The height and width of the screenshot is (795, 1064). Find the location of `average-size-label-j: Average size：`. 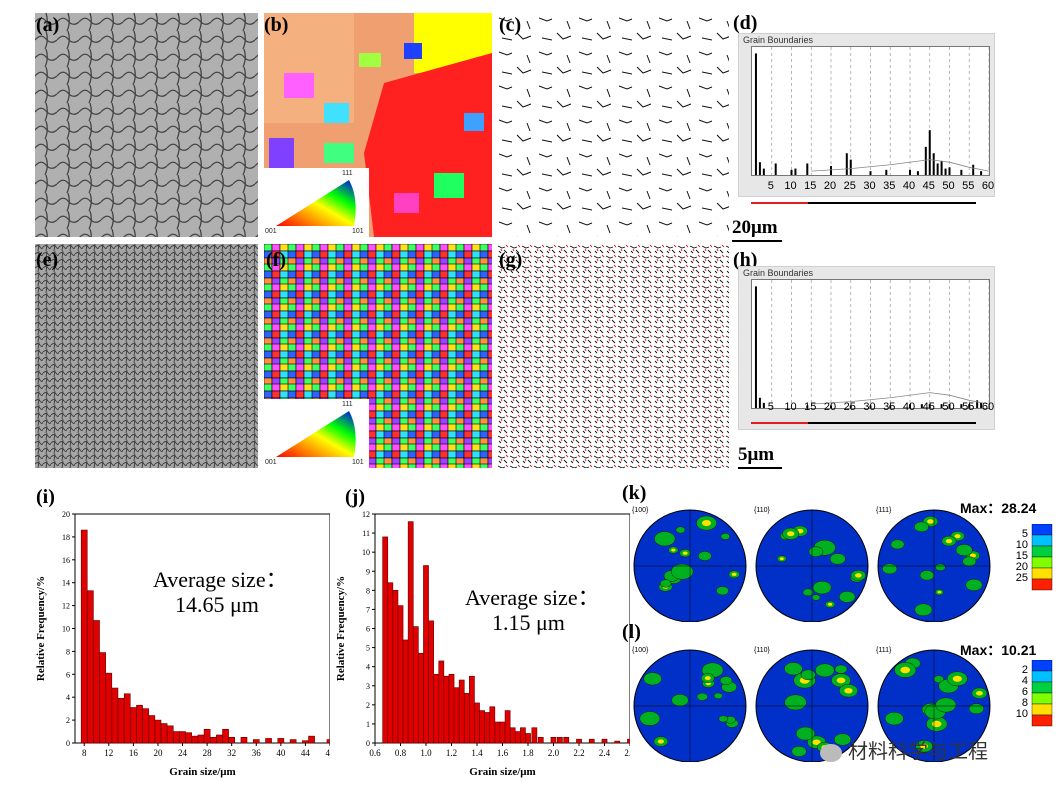

average-size-label-j: Average size： is located at coordinates (532, 597).